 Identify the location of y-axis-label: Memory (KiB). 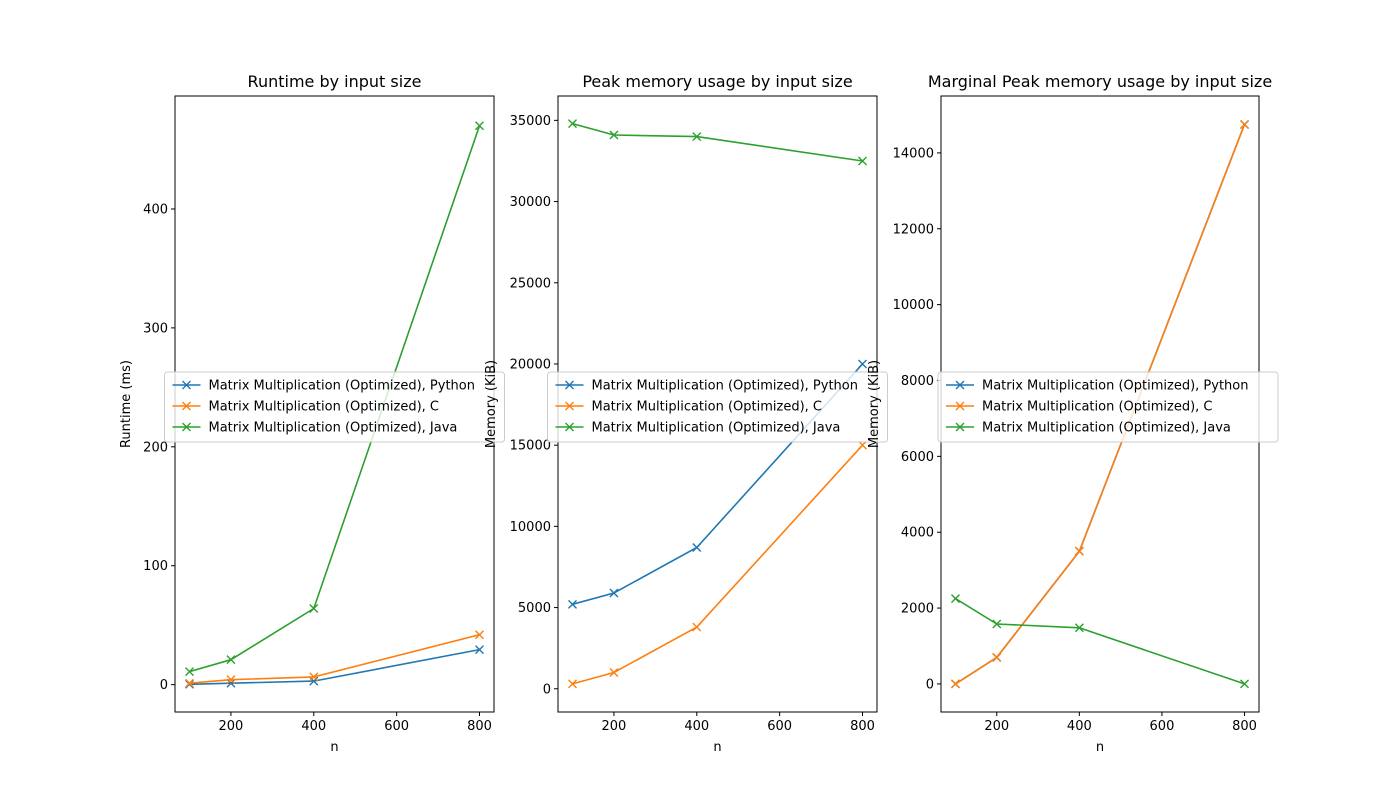
(491, 404).